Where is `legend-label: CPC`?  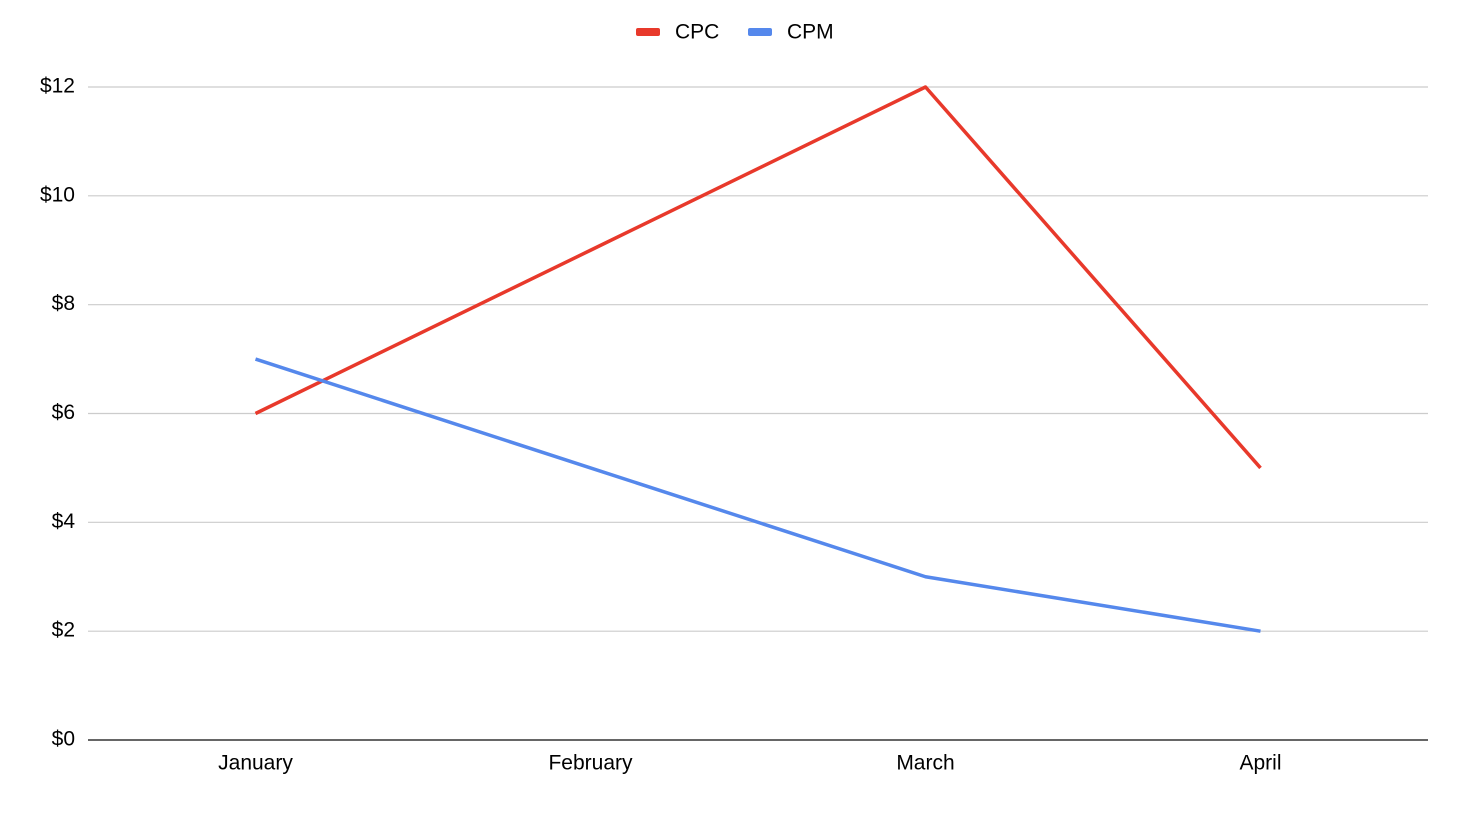
legend-label: CPC is located at coordinates (697, 32).